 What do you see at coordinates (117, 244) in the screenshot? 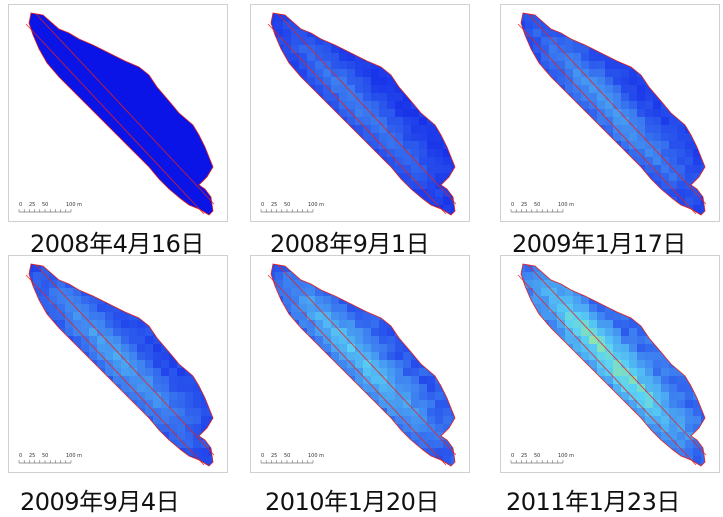
I see `date-caption: 2008年4月16日` at bounding box center [117, 244].